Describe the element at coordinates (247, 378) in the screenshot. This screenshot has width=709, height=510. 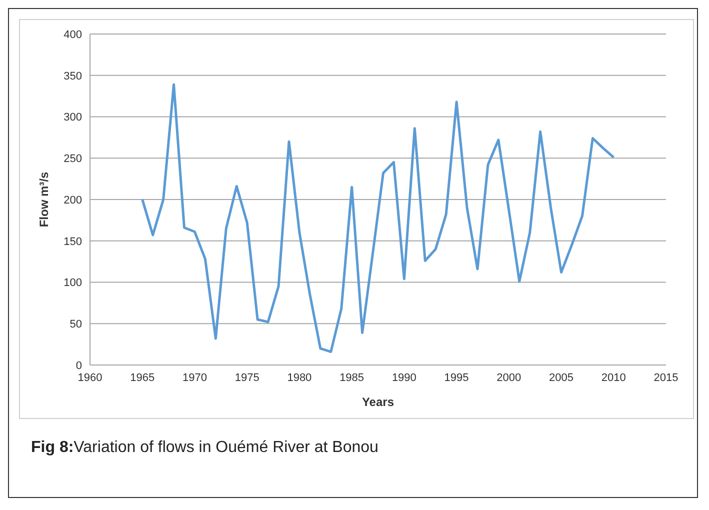
I see `x-tick-label: 1975` at that location.